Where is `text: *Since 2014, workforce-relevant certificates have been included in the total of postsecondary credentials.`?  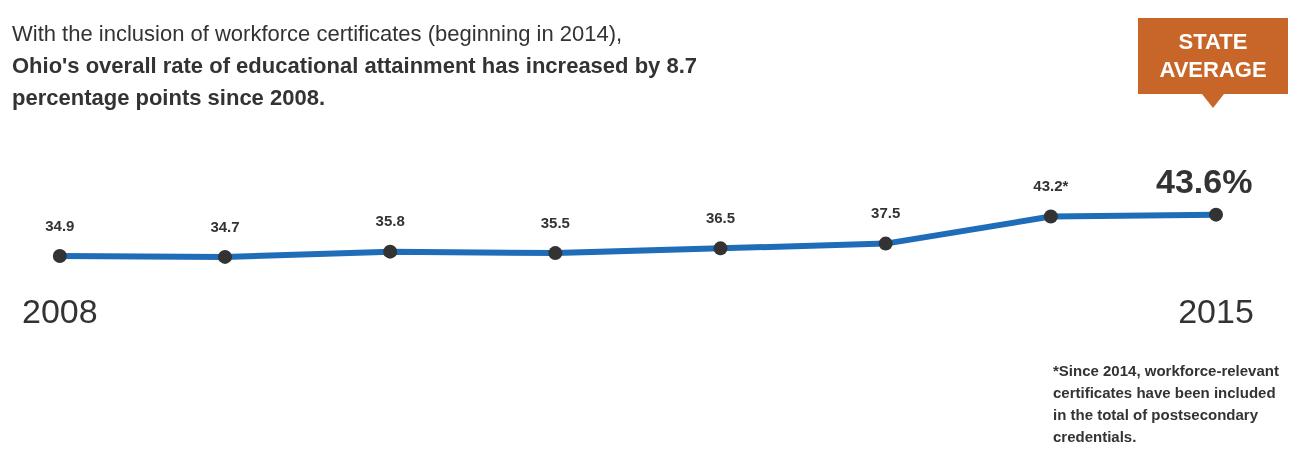 text: *Since 2014, workforce-relevant certificates have been included in the total of postsecondary credentials. is located at coordinates (1166, 404).